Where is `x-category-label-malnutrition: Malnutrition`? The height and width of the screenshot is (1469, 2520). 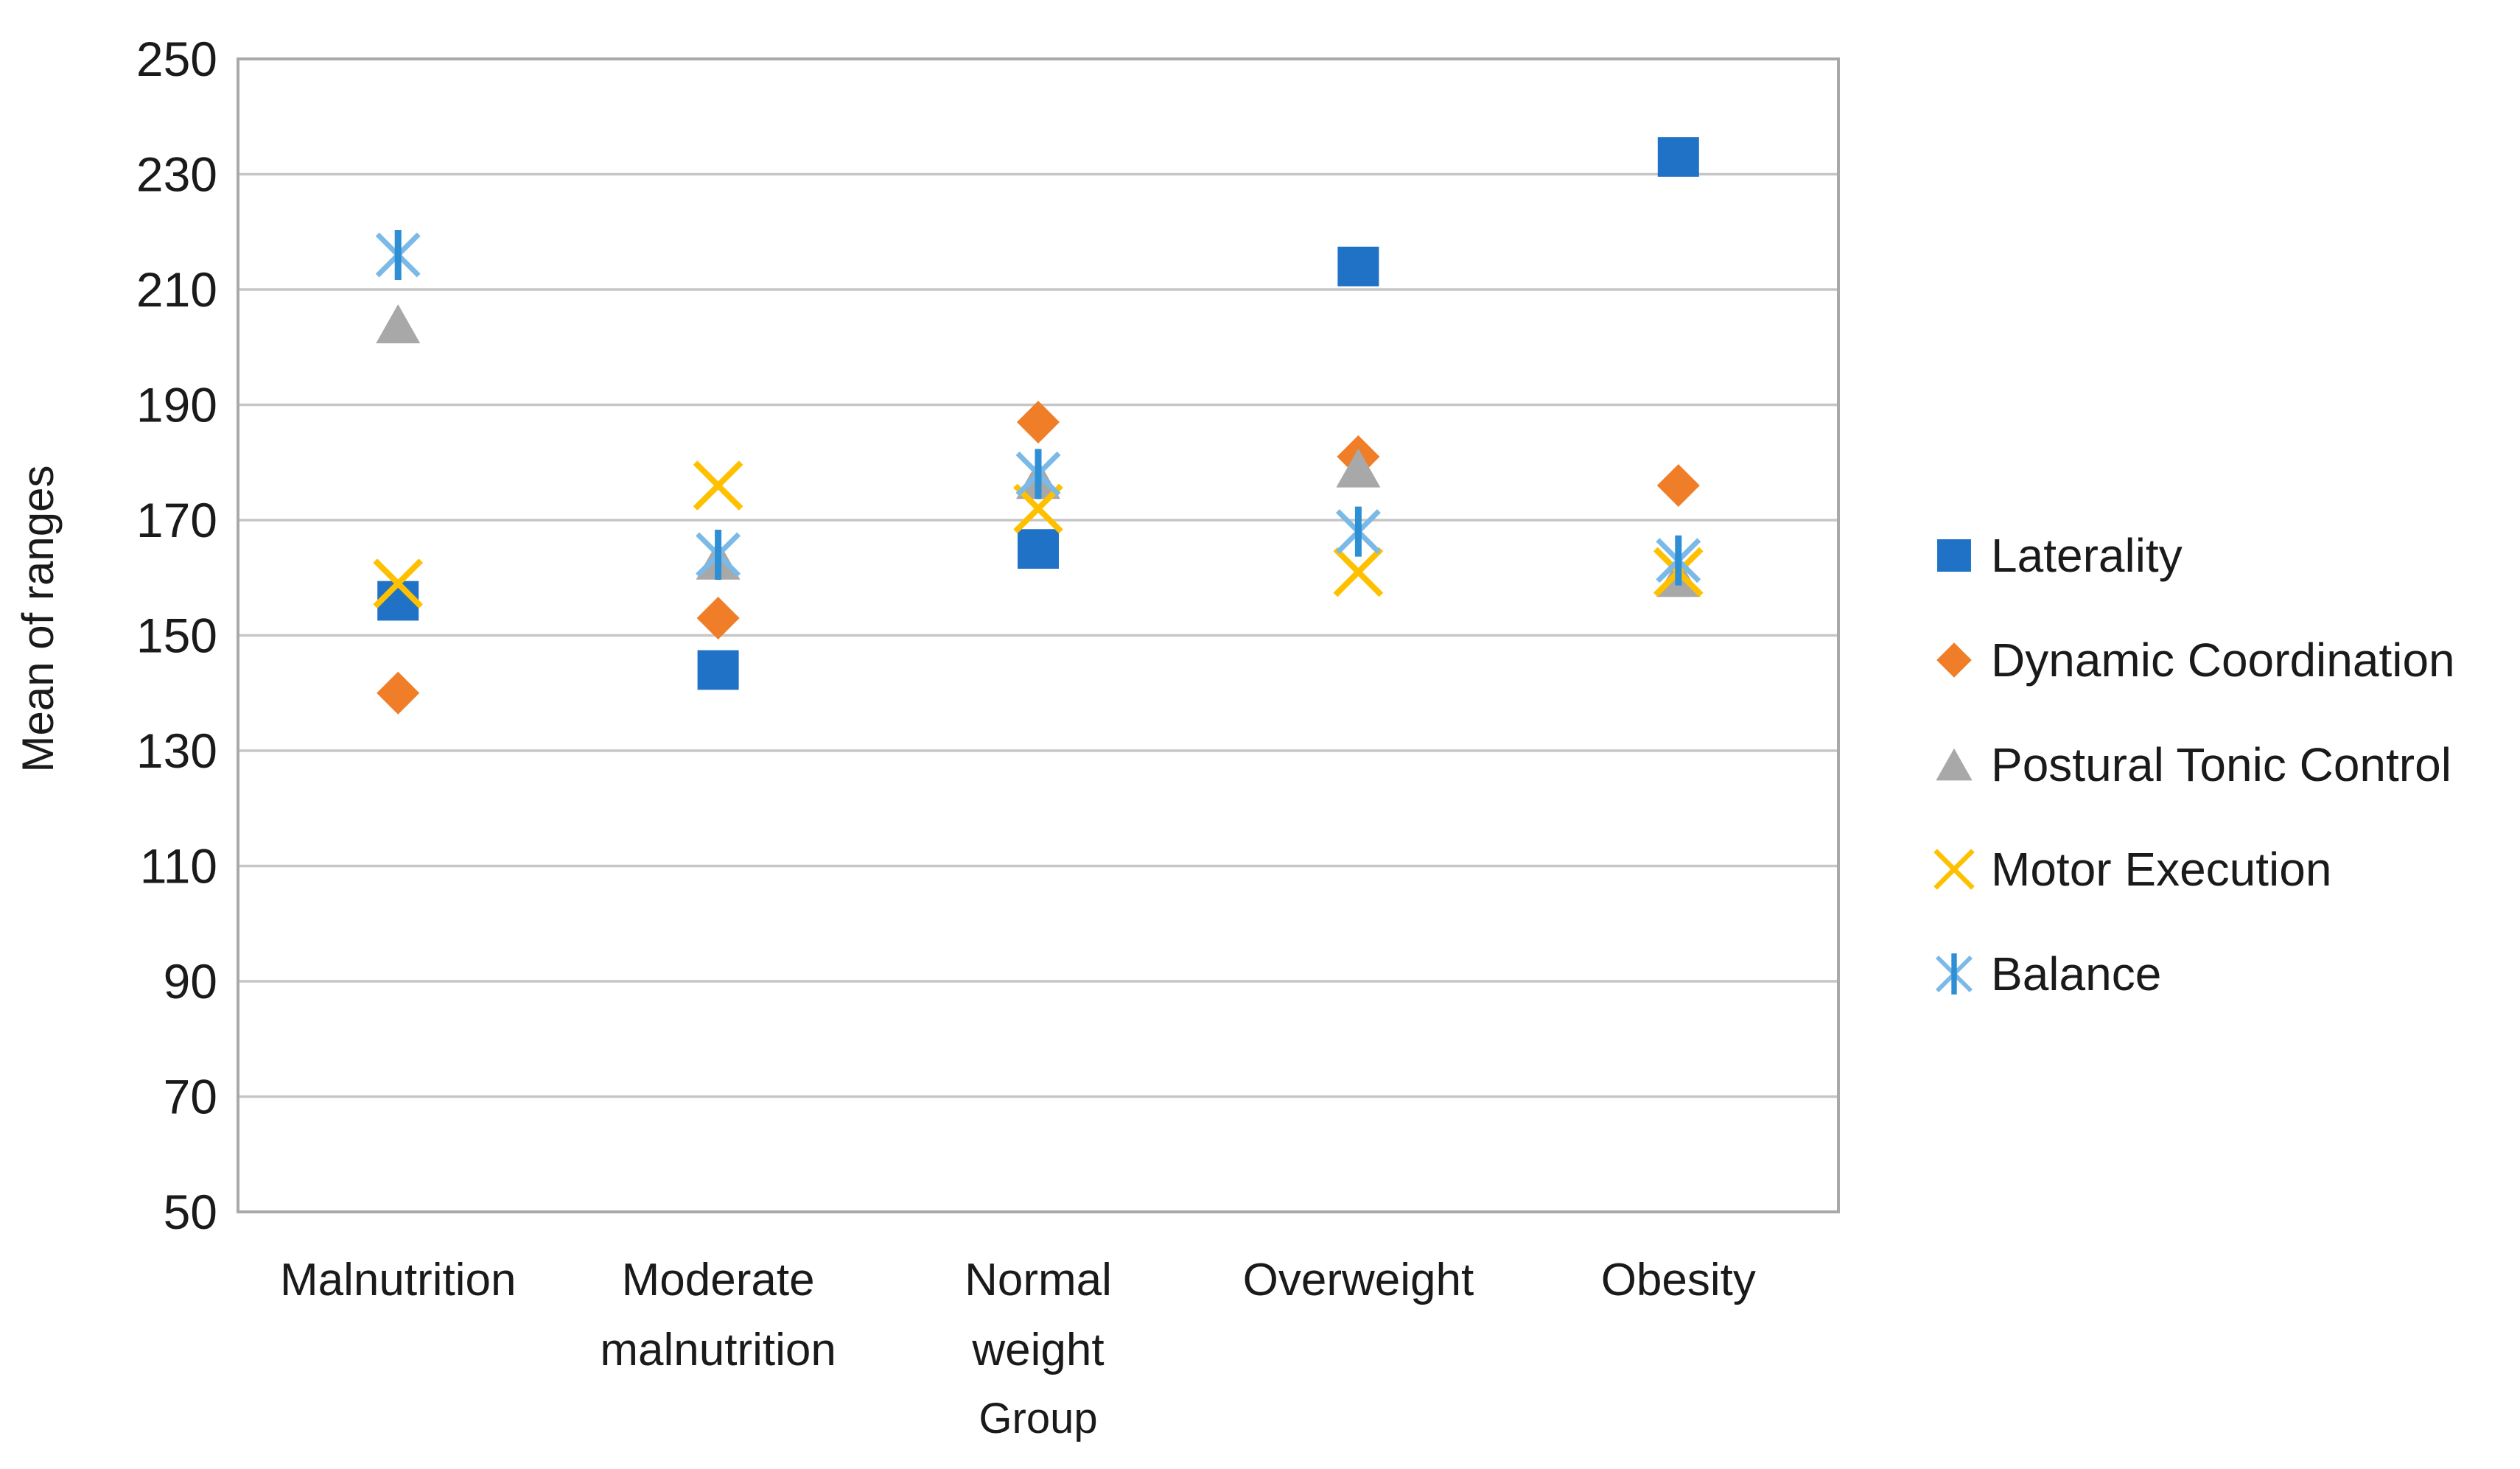
x-category-label-malnutrition: Malnutrition is located at coordinates (398, 1280).